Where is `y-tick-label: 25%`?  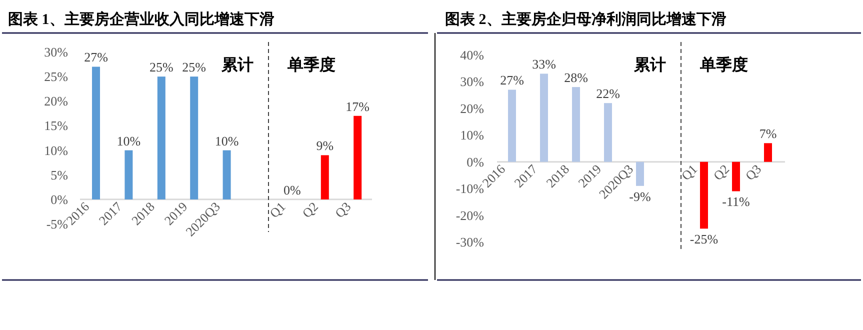 y-tick-label: 25% is located at coordinates (56, 76).